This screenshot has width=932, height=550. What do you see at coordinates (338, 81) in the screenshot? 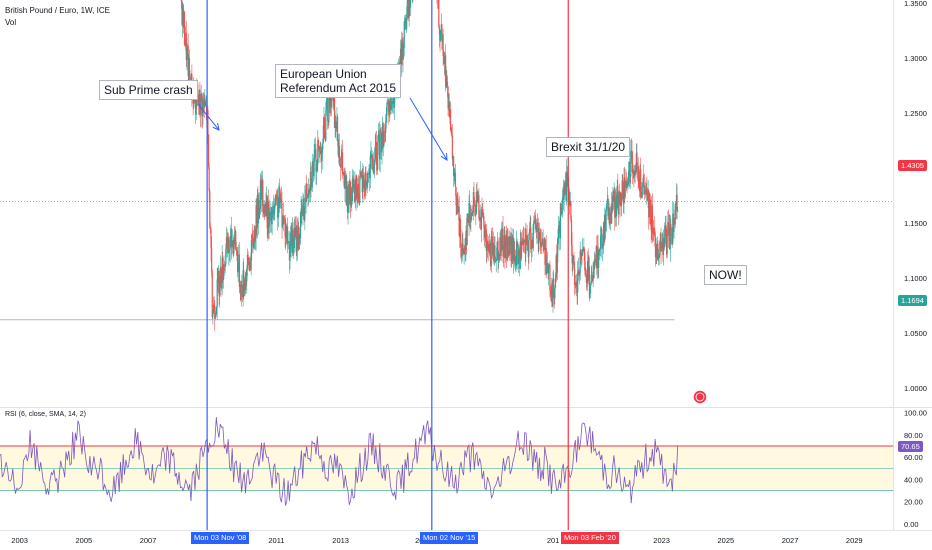
I see `annotation-eu-referendum: European Union Referendum Act 2015` at bounding box center [338, 81].